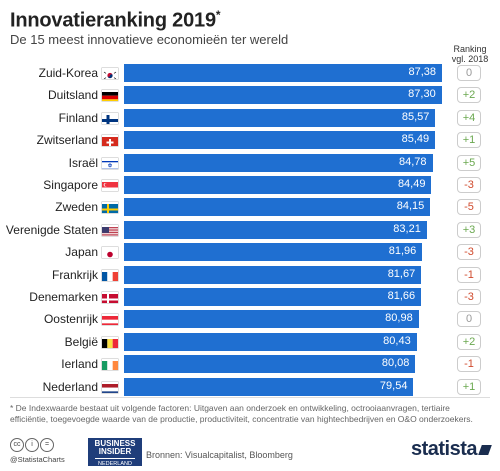 The image size is (500, 471). Describe the element at coordinates (76, 207) in the screenshot. I see `country-label: Zweden` at that location.